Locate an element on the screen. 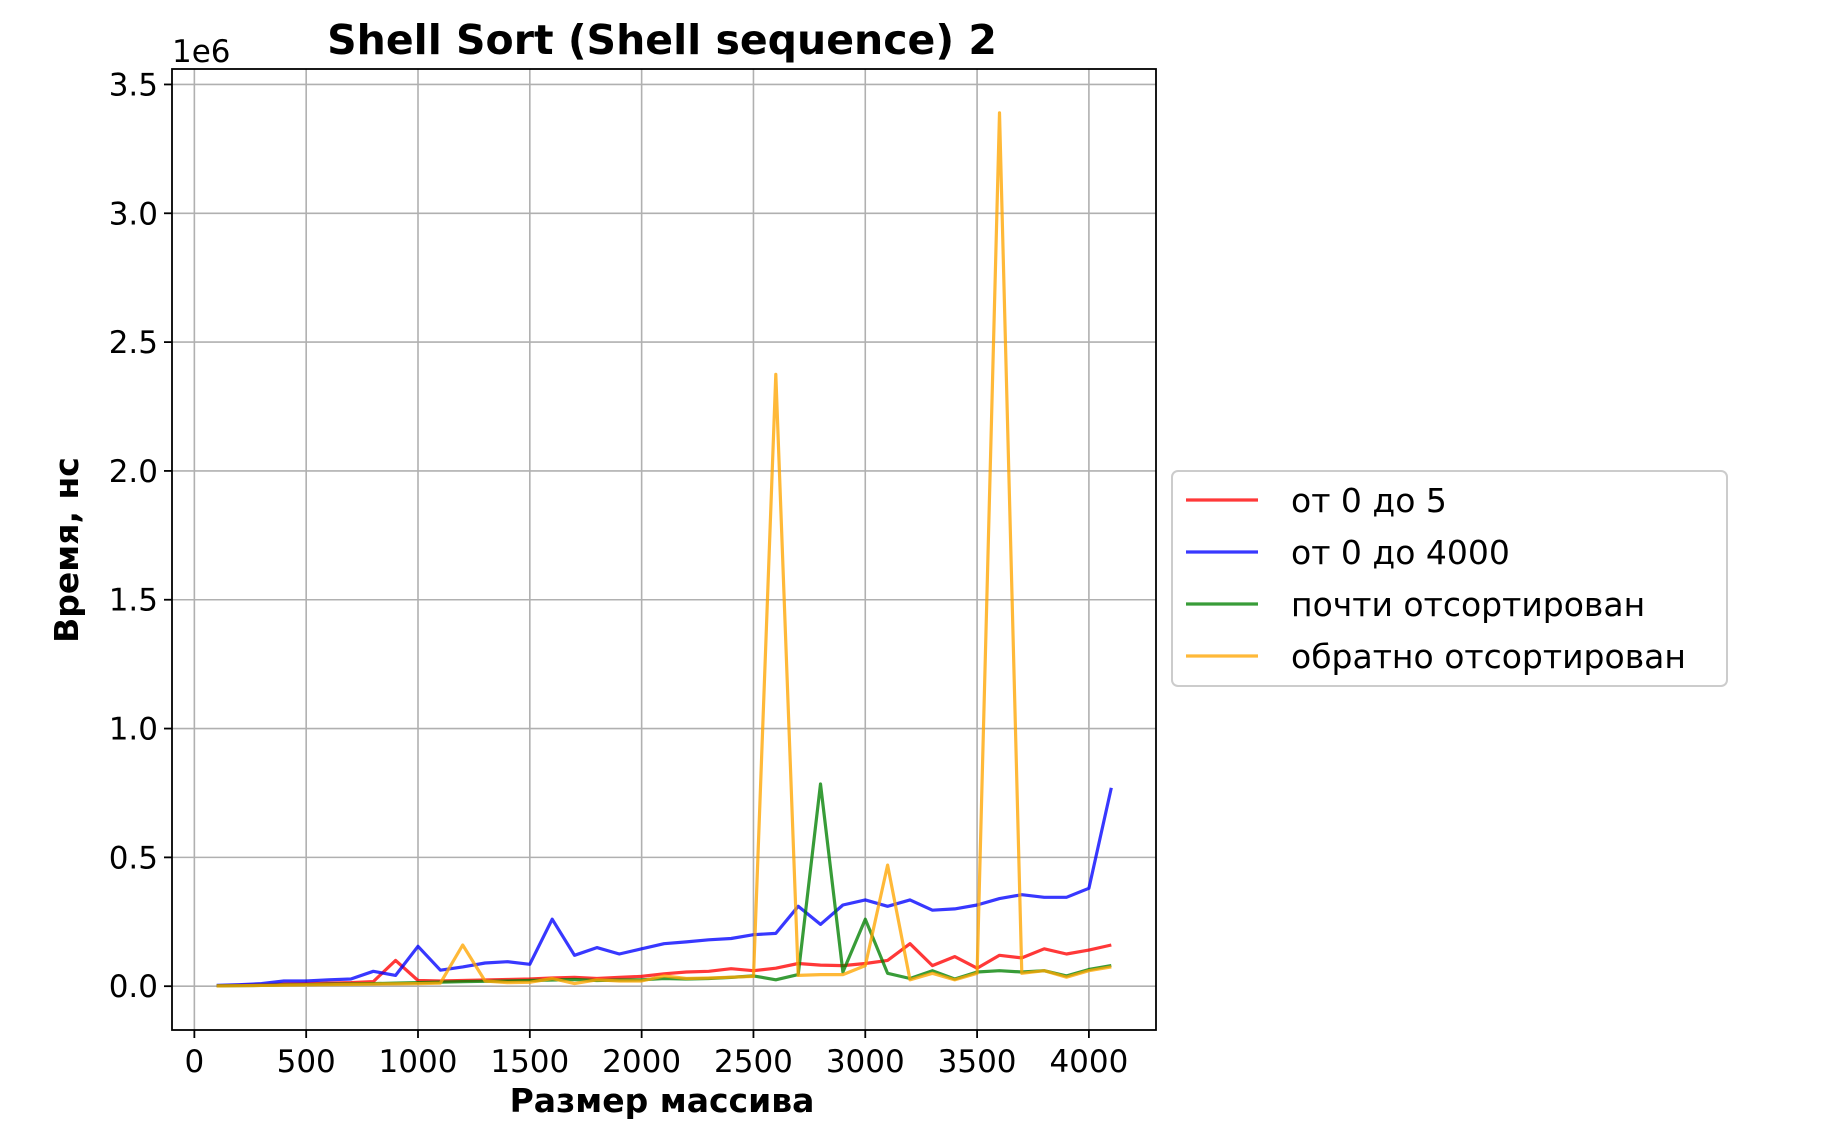  y-tick-label: 3.5 is located at coordinates (133, 85).